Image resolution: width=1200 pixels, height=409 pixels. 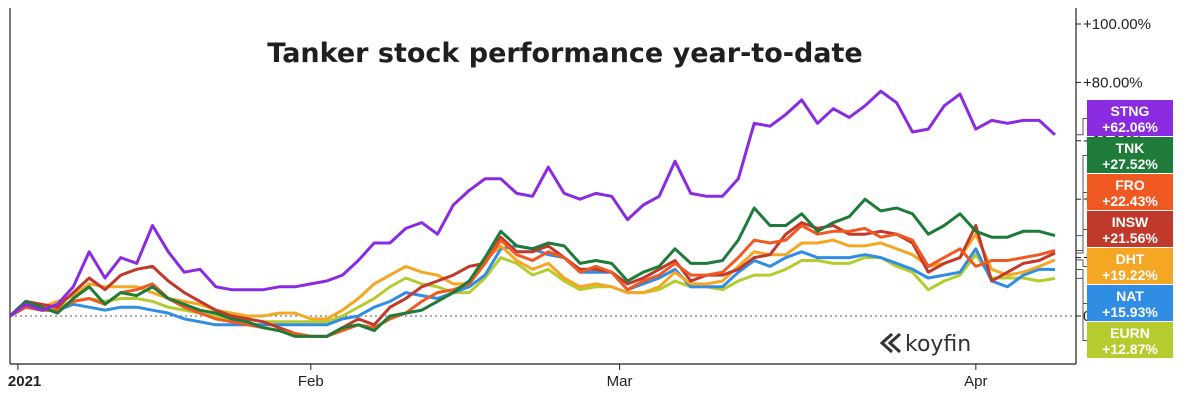 I want to click on value-label-nat: NAT+15.93%, so click(x=1124, y=295).